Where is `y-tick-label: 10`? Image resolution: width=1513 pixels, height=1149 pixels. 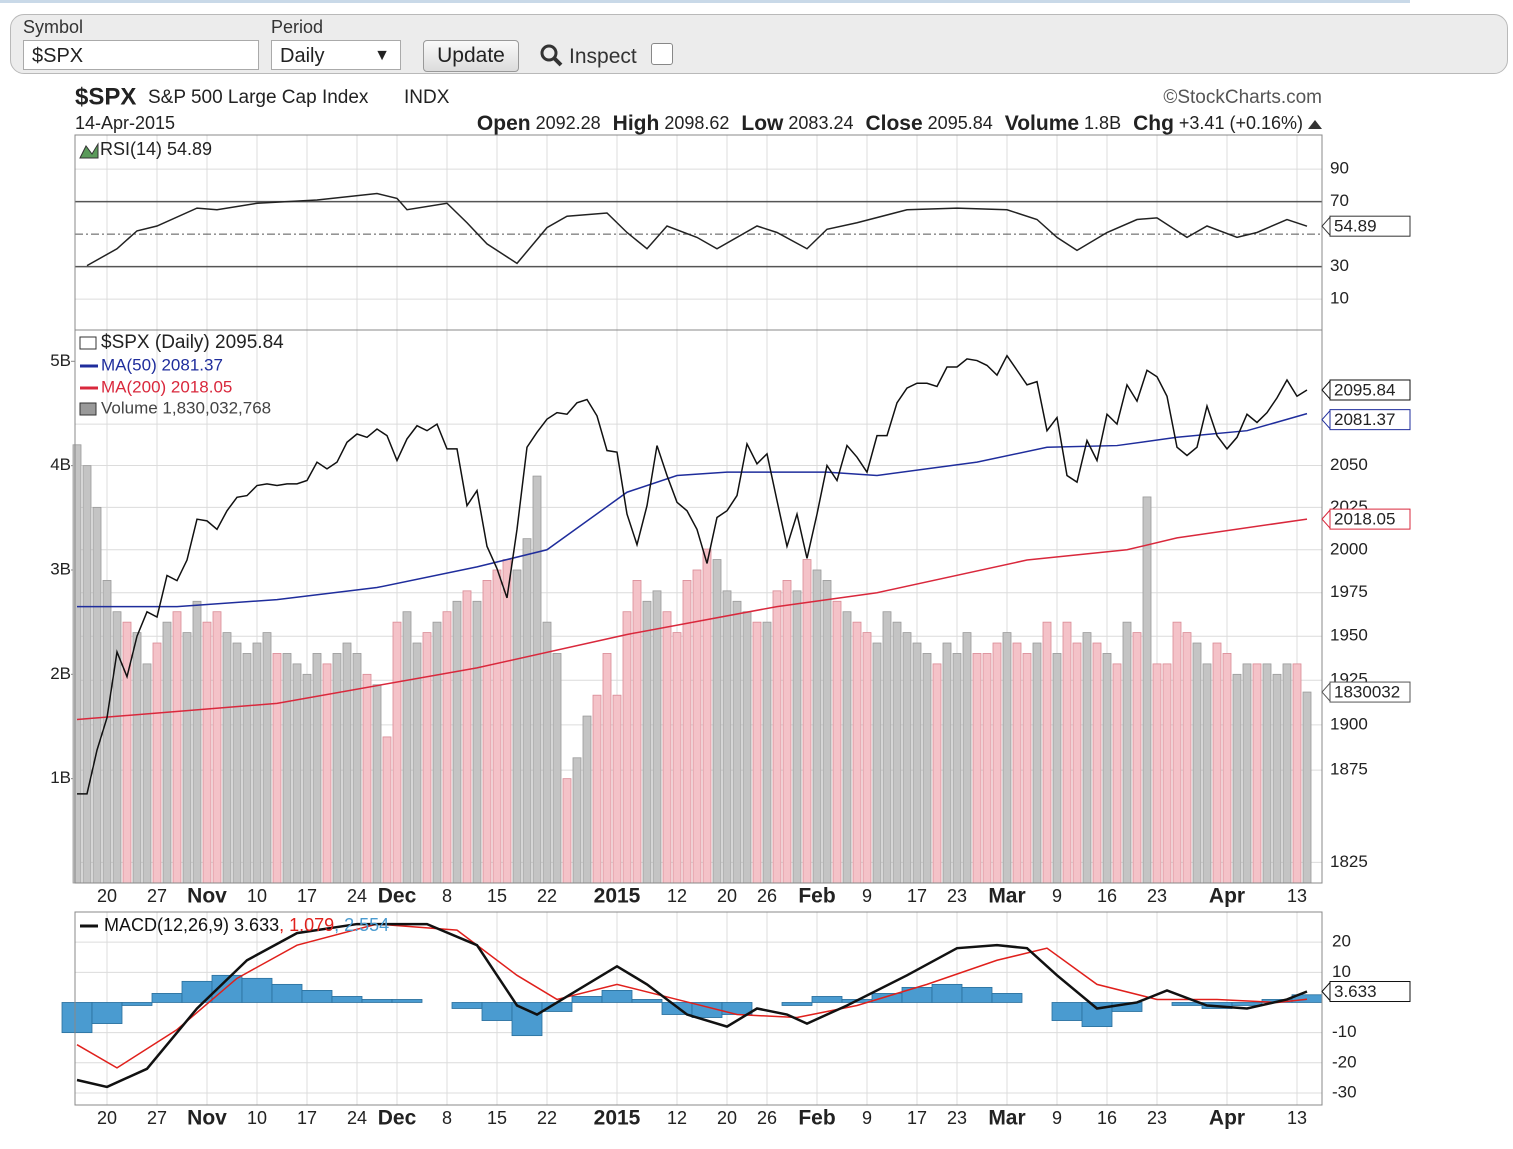 y-tick-label: 10 is located at coordinates (1341, 971).